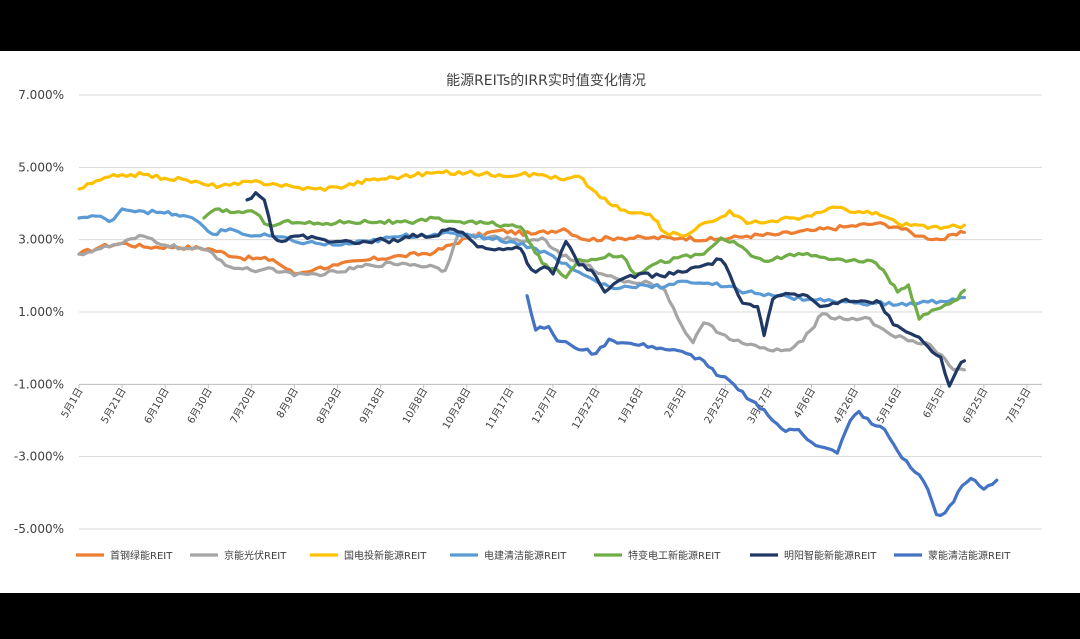 This screenshot has height=639, width=1080. I want to click on y-tick-label: 1.000%, so click(41, 312).